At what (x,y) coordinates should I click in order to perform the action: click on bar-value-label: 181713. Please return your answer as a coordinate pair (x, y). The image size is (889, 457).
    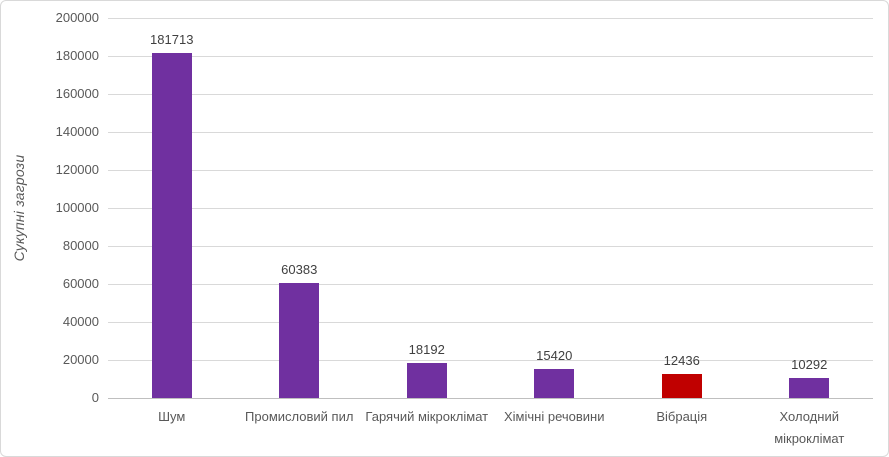
    Looking at the image, I should click on (172, 39).